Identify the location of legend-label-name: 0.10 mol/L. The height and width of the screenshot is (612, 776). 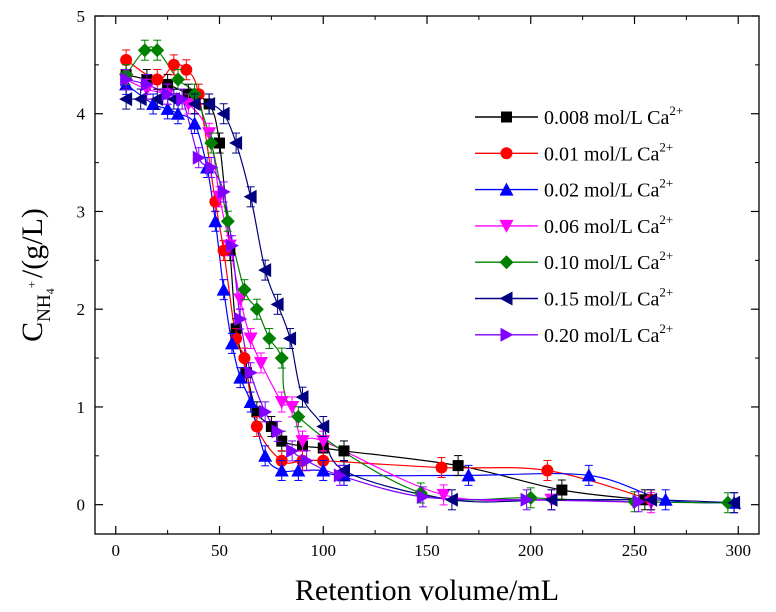
(590, 263).